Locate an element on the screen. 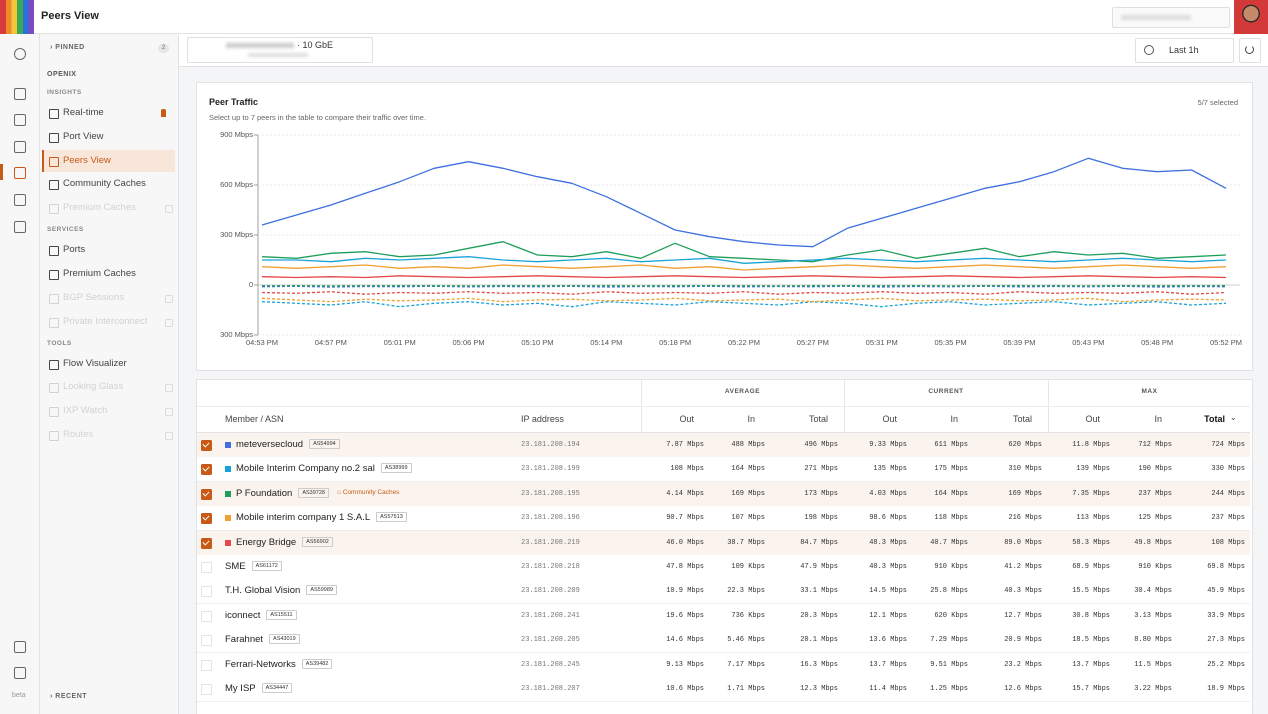 The image size is (1268, 714). metric-value: 13.7 Mbps is located at coordinates (1091, 664).